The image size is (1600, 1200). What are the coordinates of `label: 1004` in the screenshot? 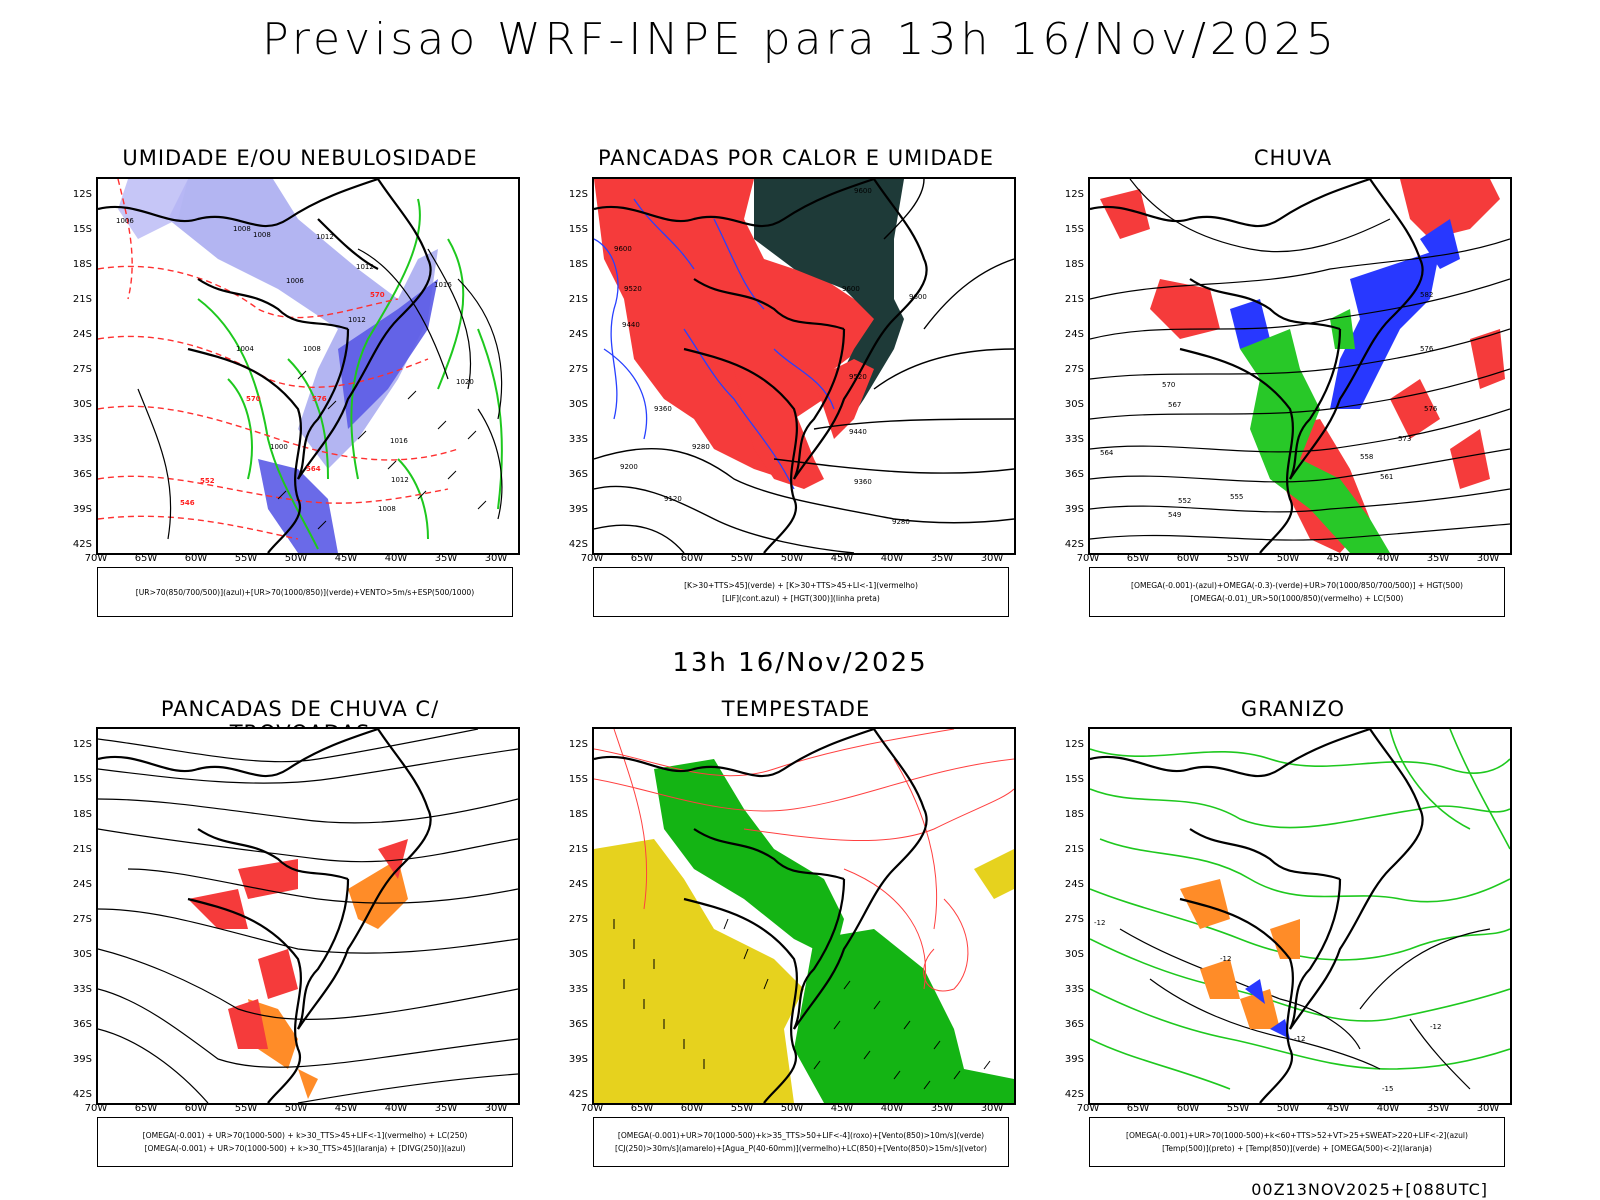 It's located at (245, 349).